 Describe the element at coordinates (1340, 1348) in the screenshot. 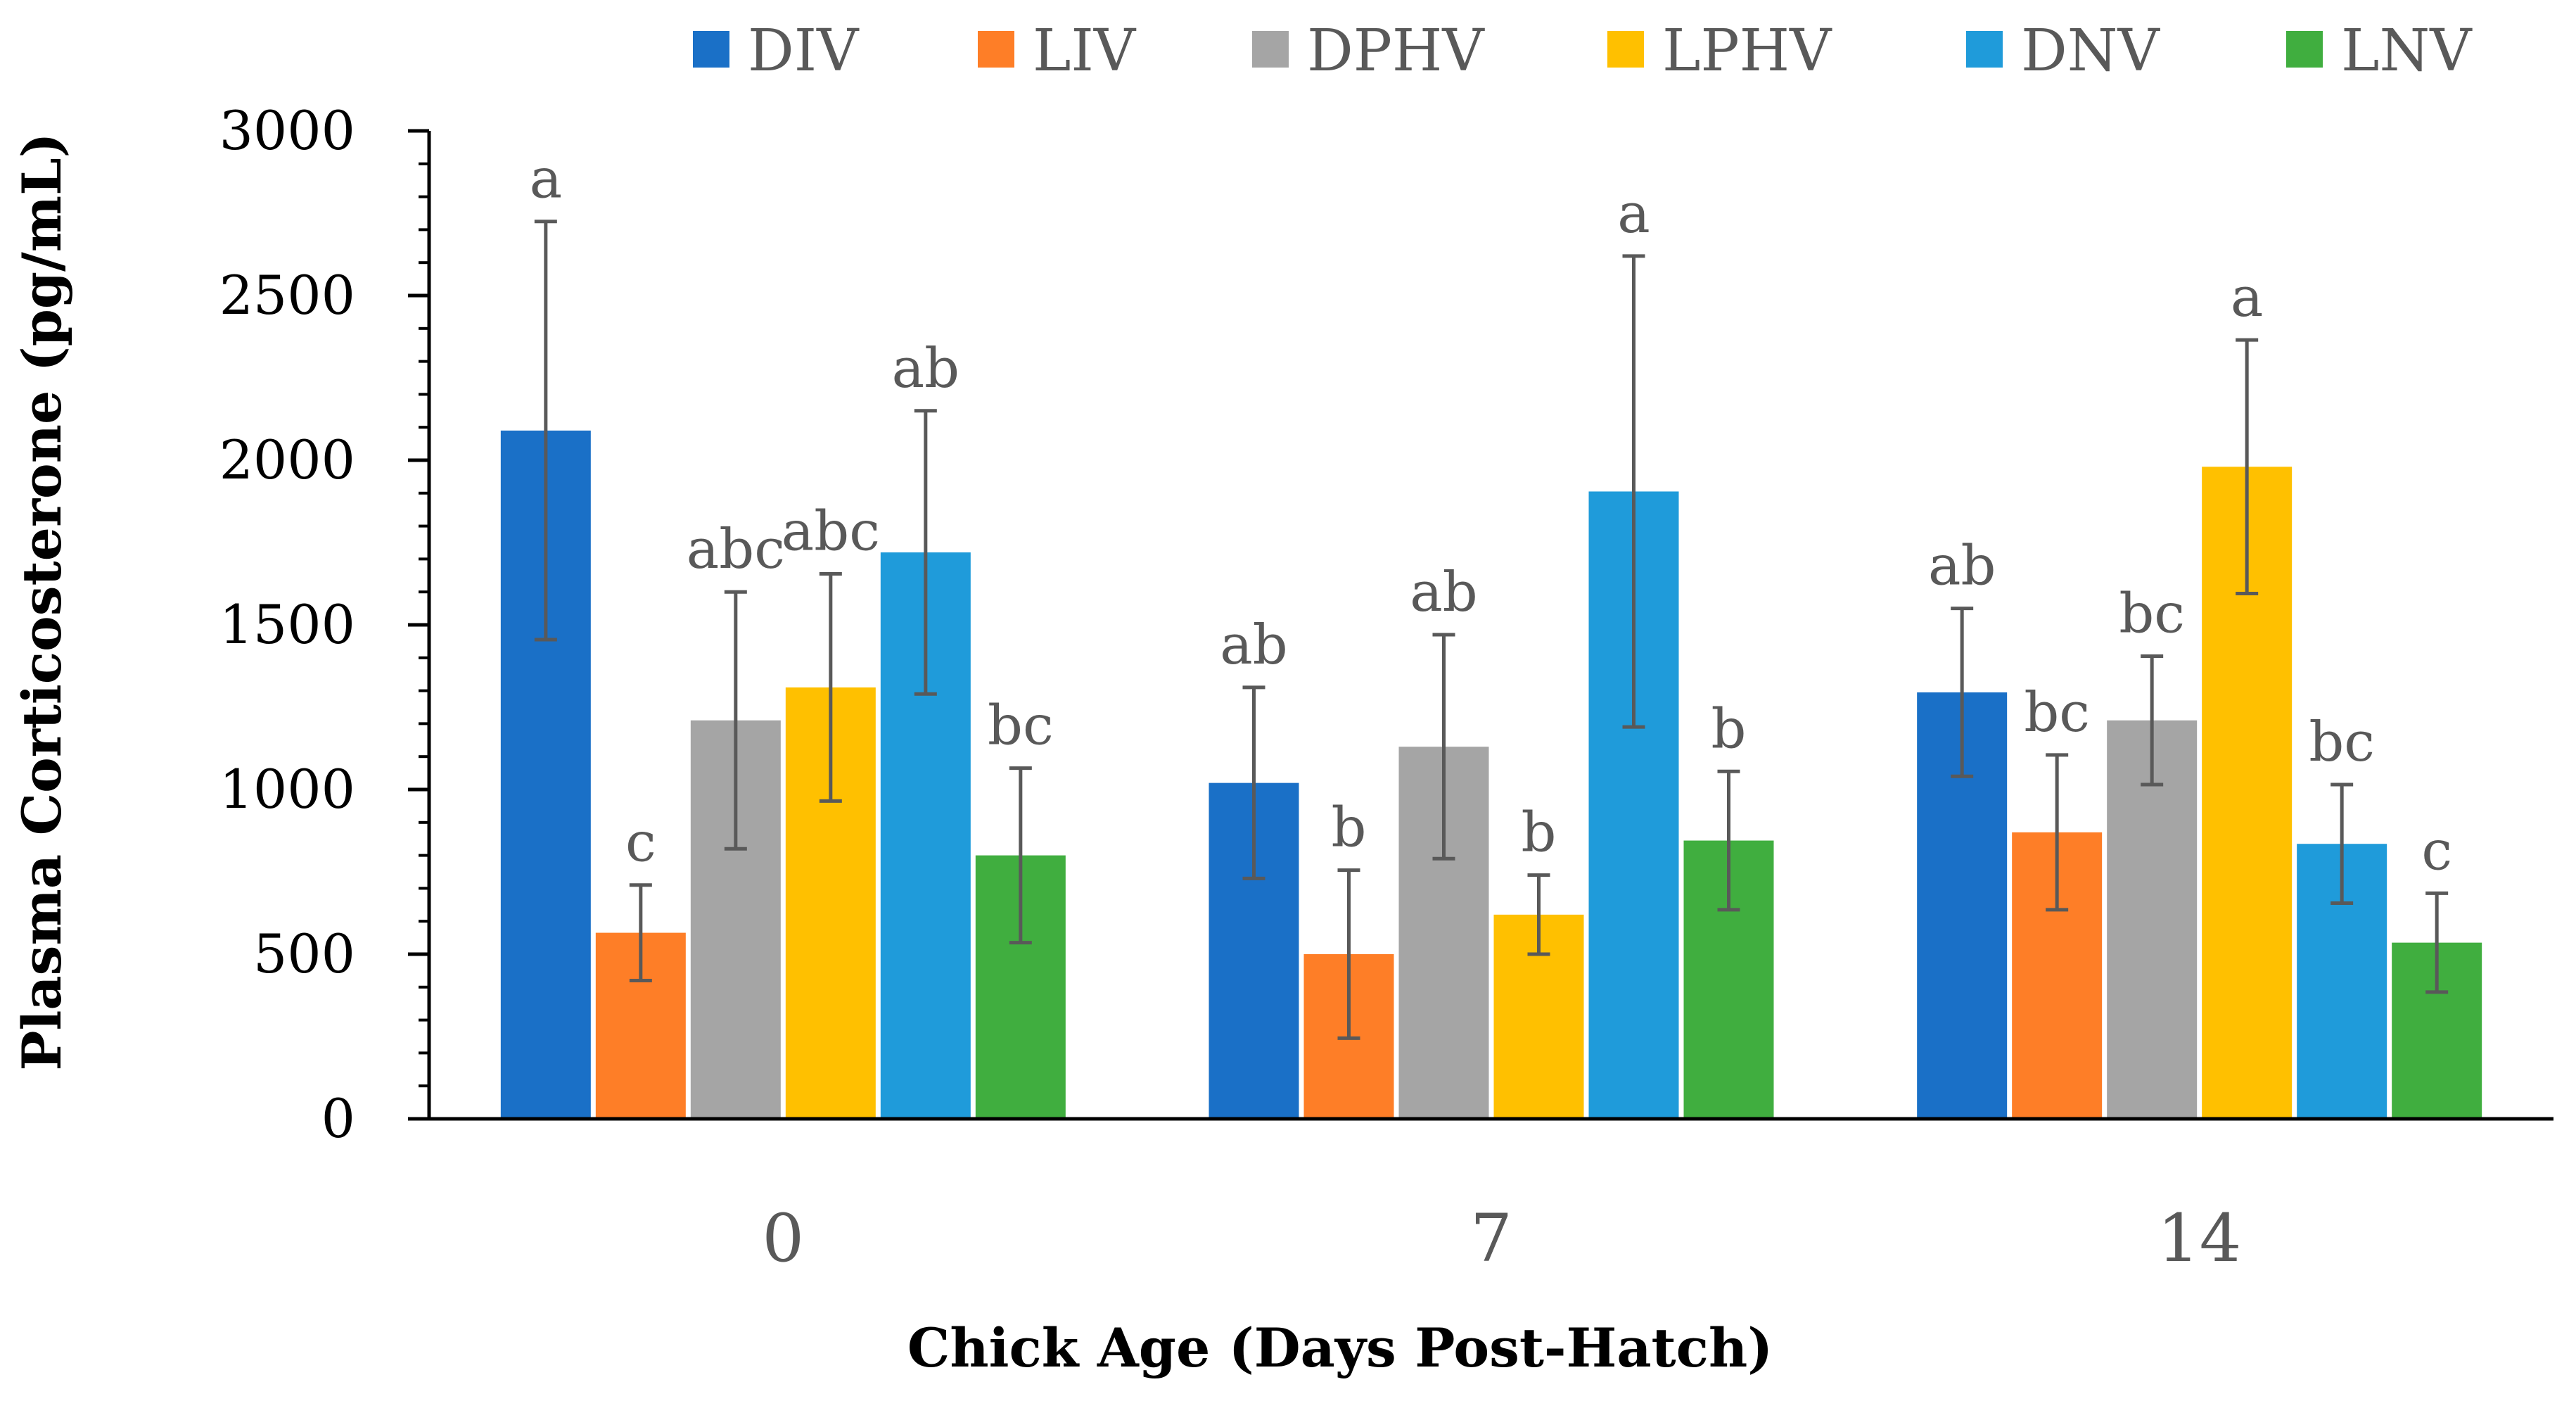

I see `x-axis-title: Chick Age (Days Post-Hatch)` at that location.